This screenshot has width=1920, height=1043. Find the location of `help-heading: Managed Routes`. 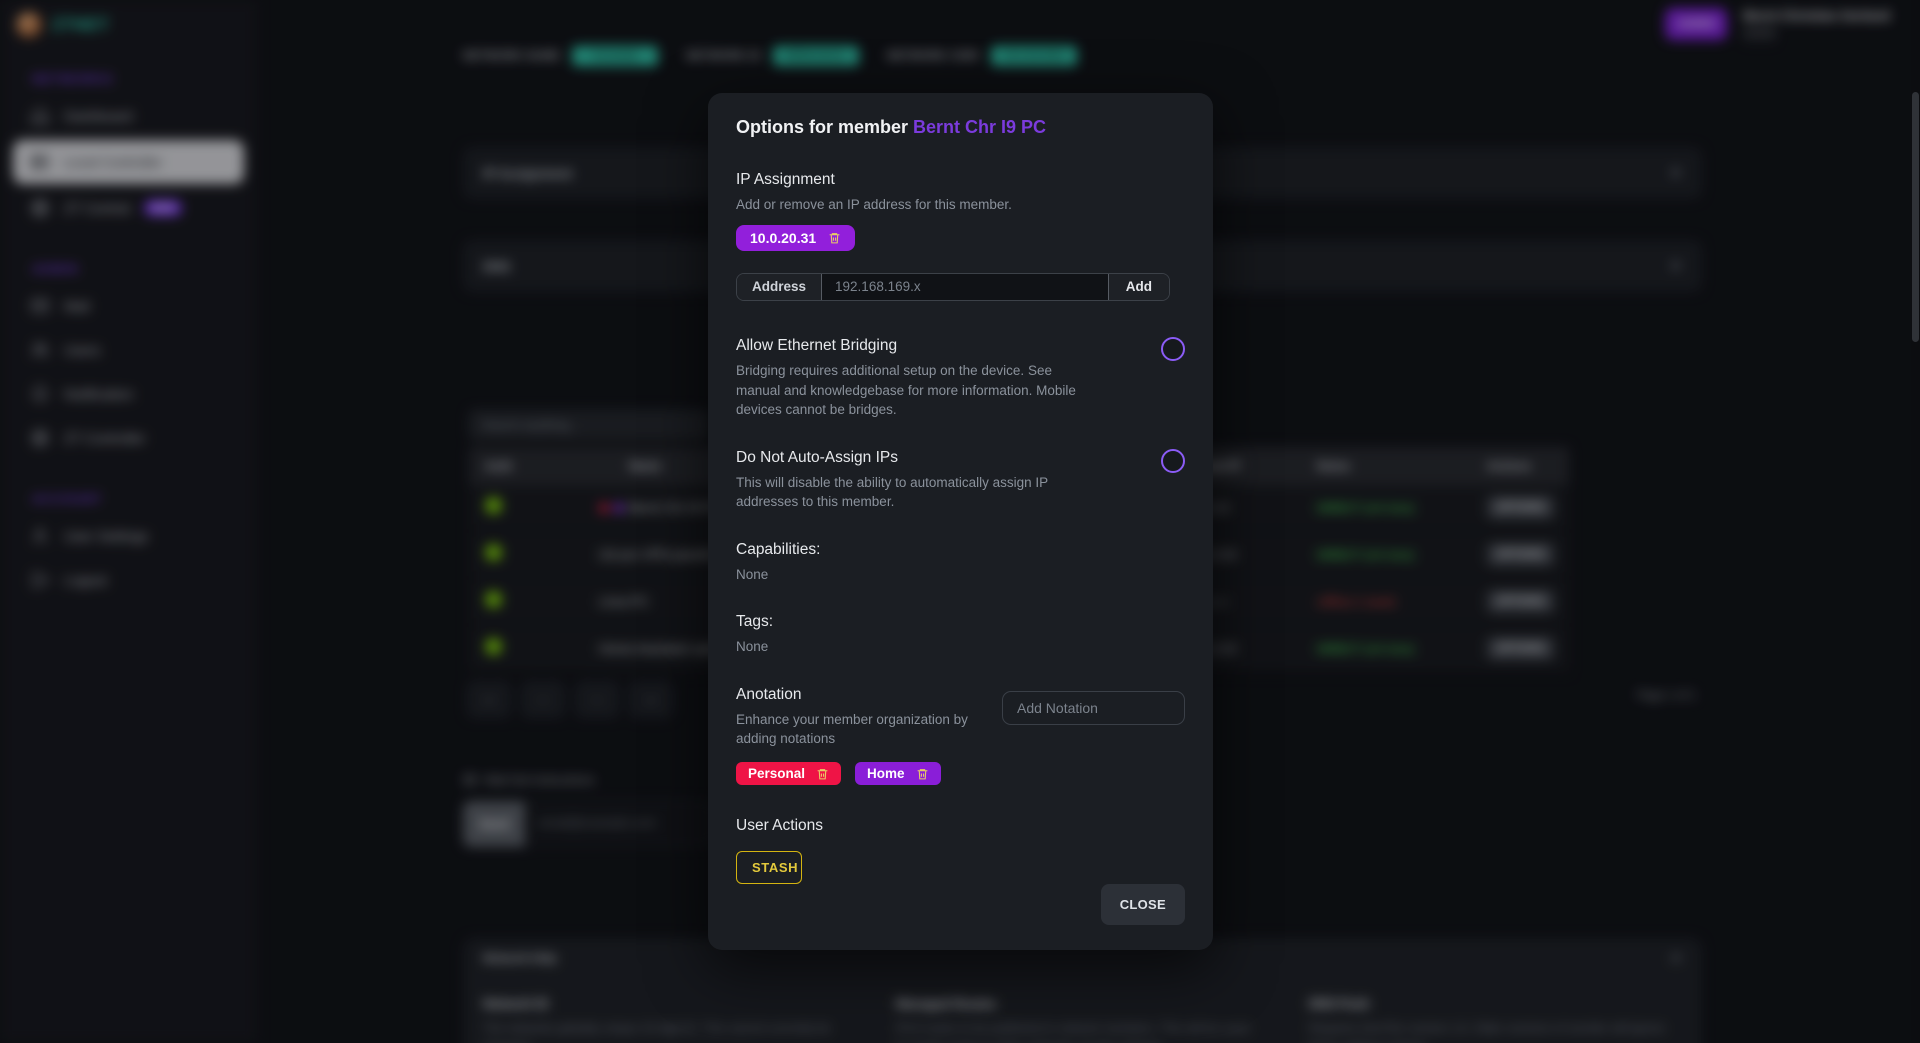

help-heading: Managed Routes is located at coordinates (946, 1004).